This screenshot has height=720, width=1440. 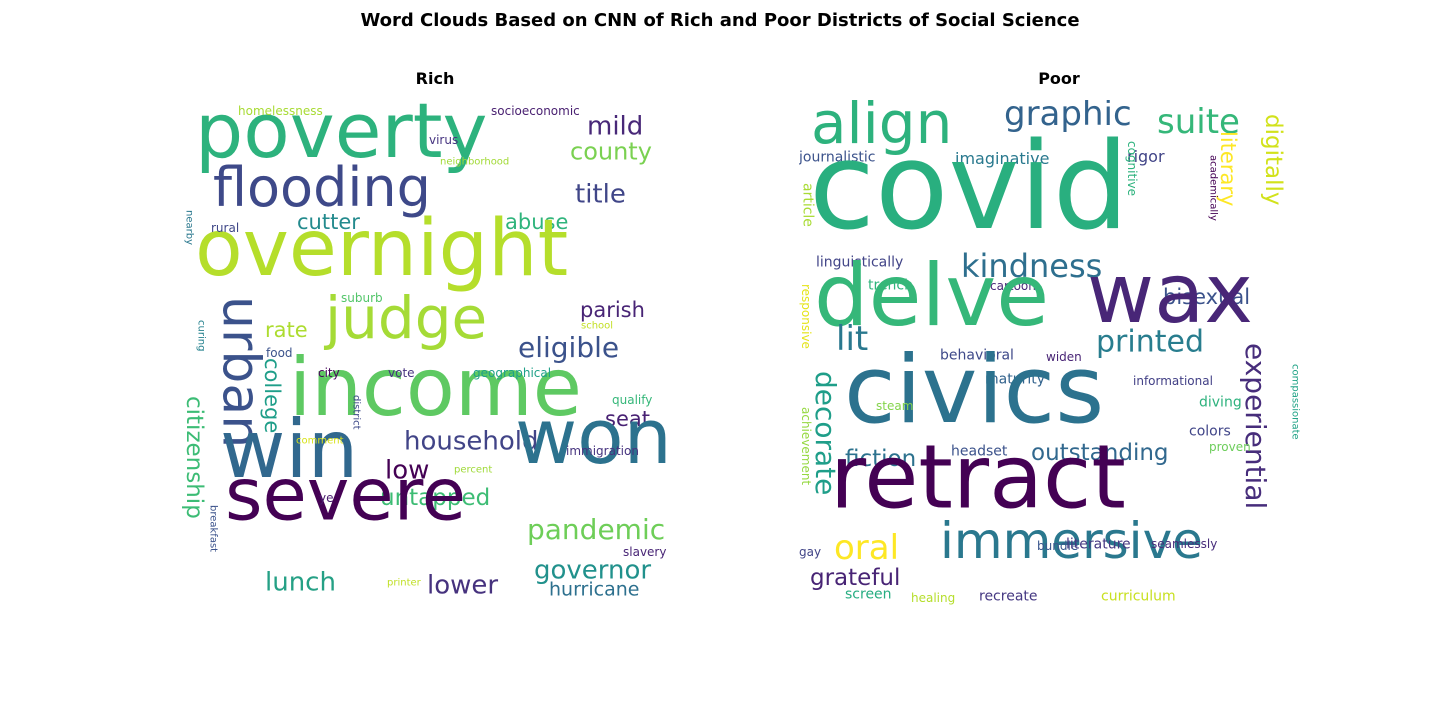 I want to click on word-rich-qualify: qualify, so click(x=632, y=400).